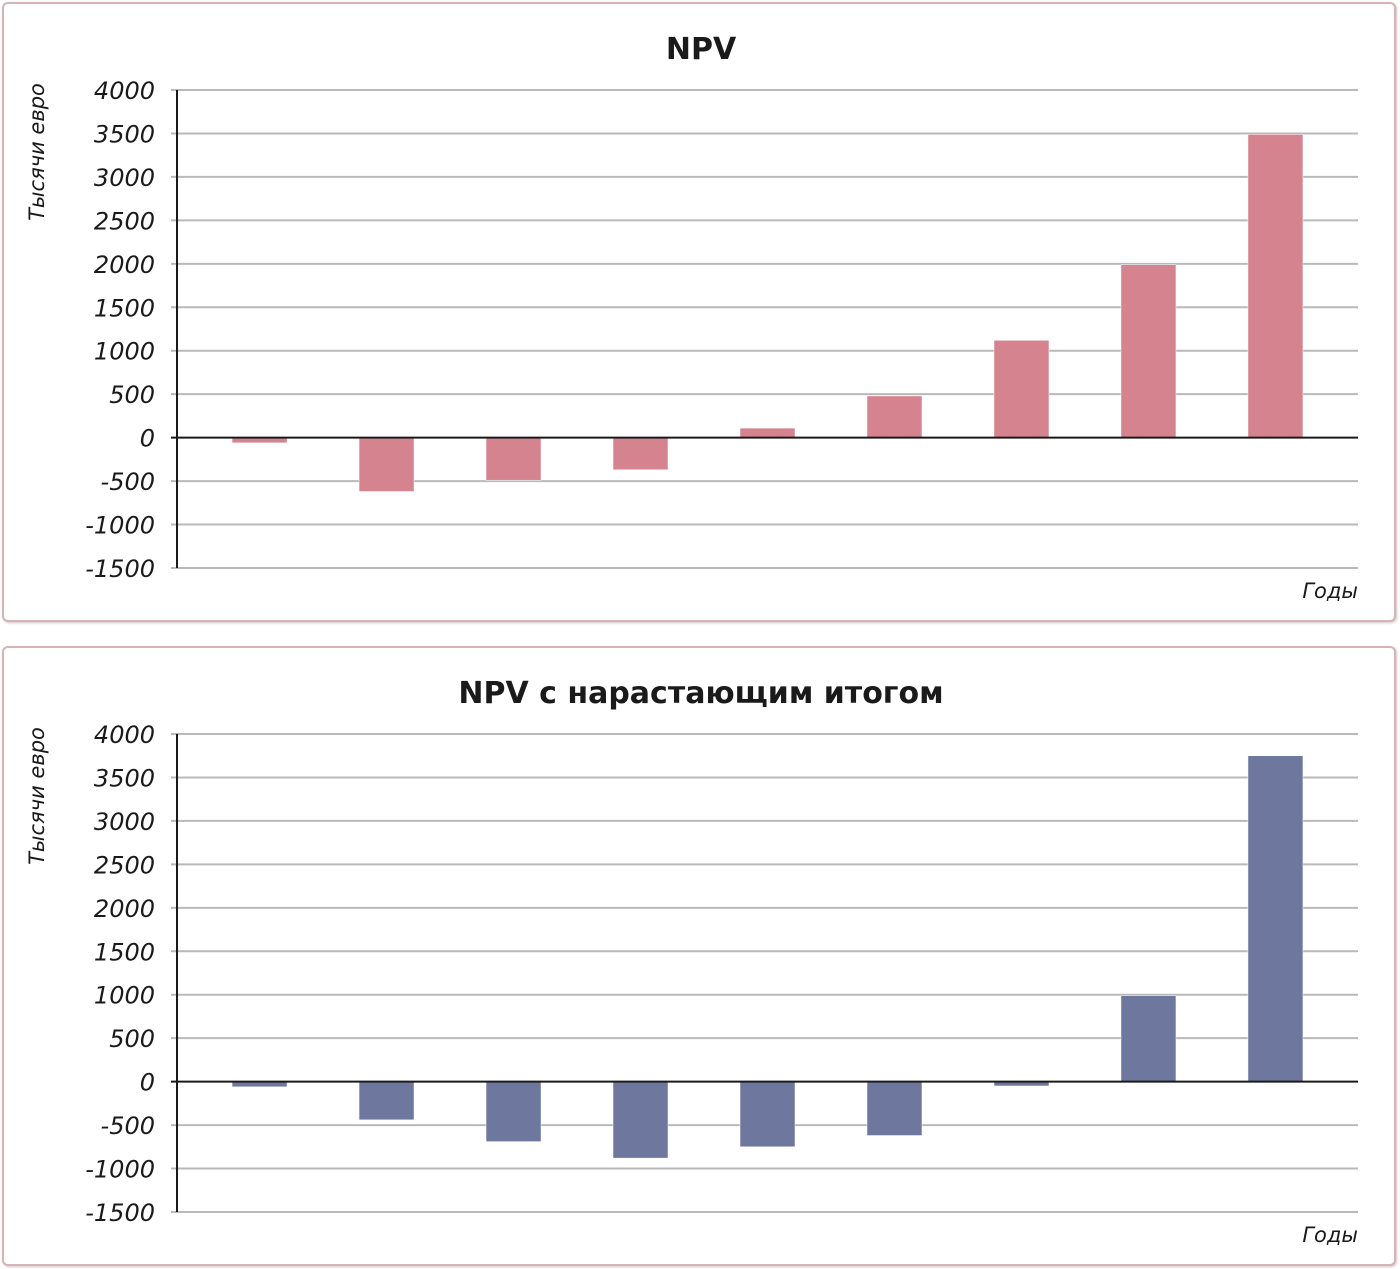 The image size is (1400, 1269). I want to click on chart-title: NPV с нарастающим итогом, so click(700, 693).